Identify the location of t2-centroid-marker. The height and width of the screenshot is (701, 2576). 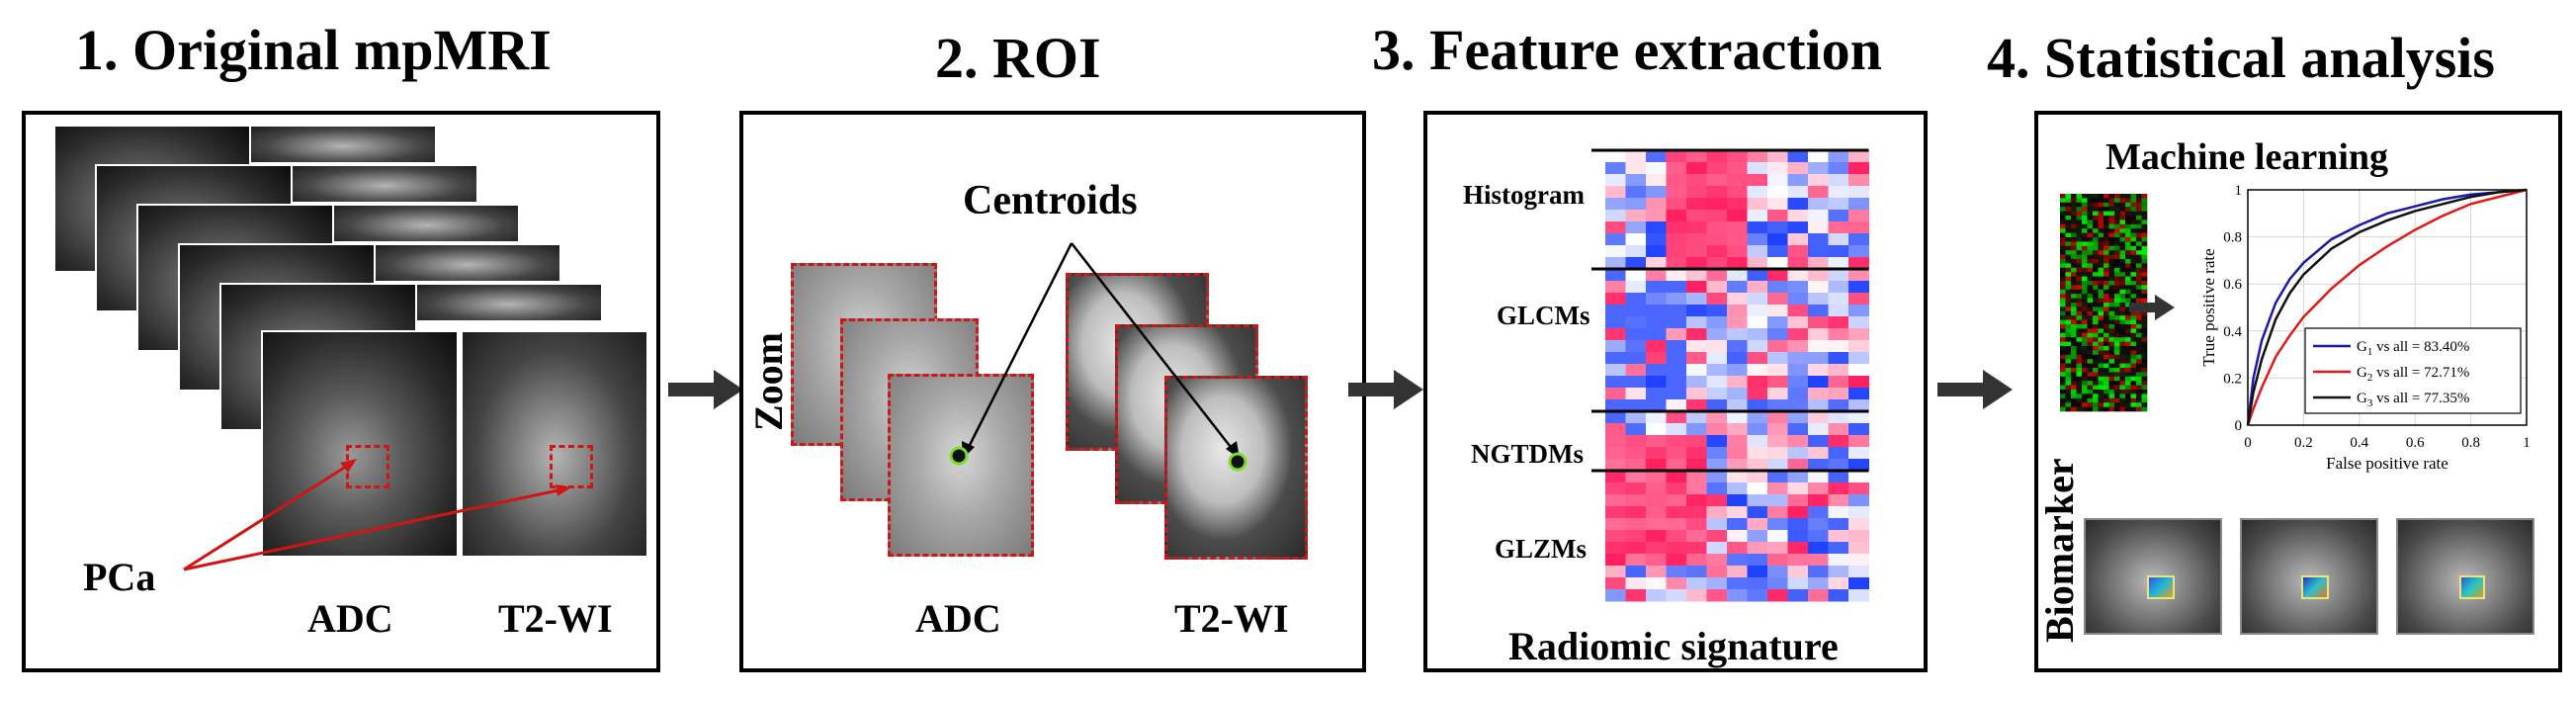
(1237, 462).